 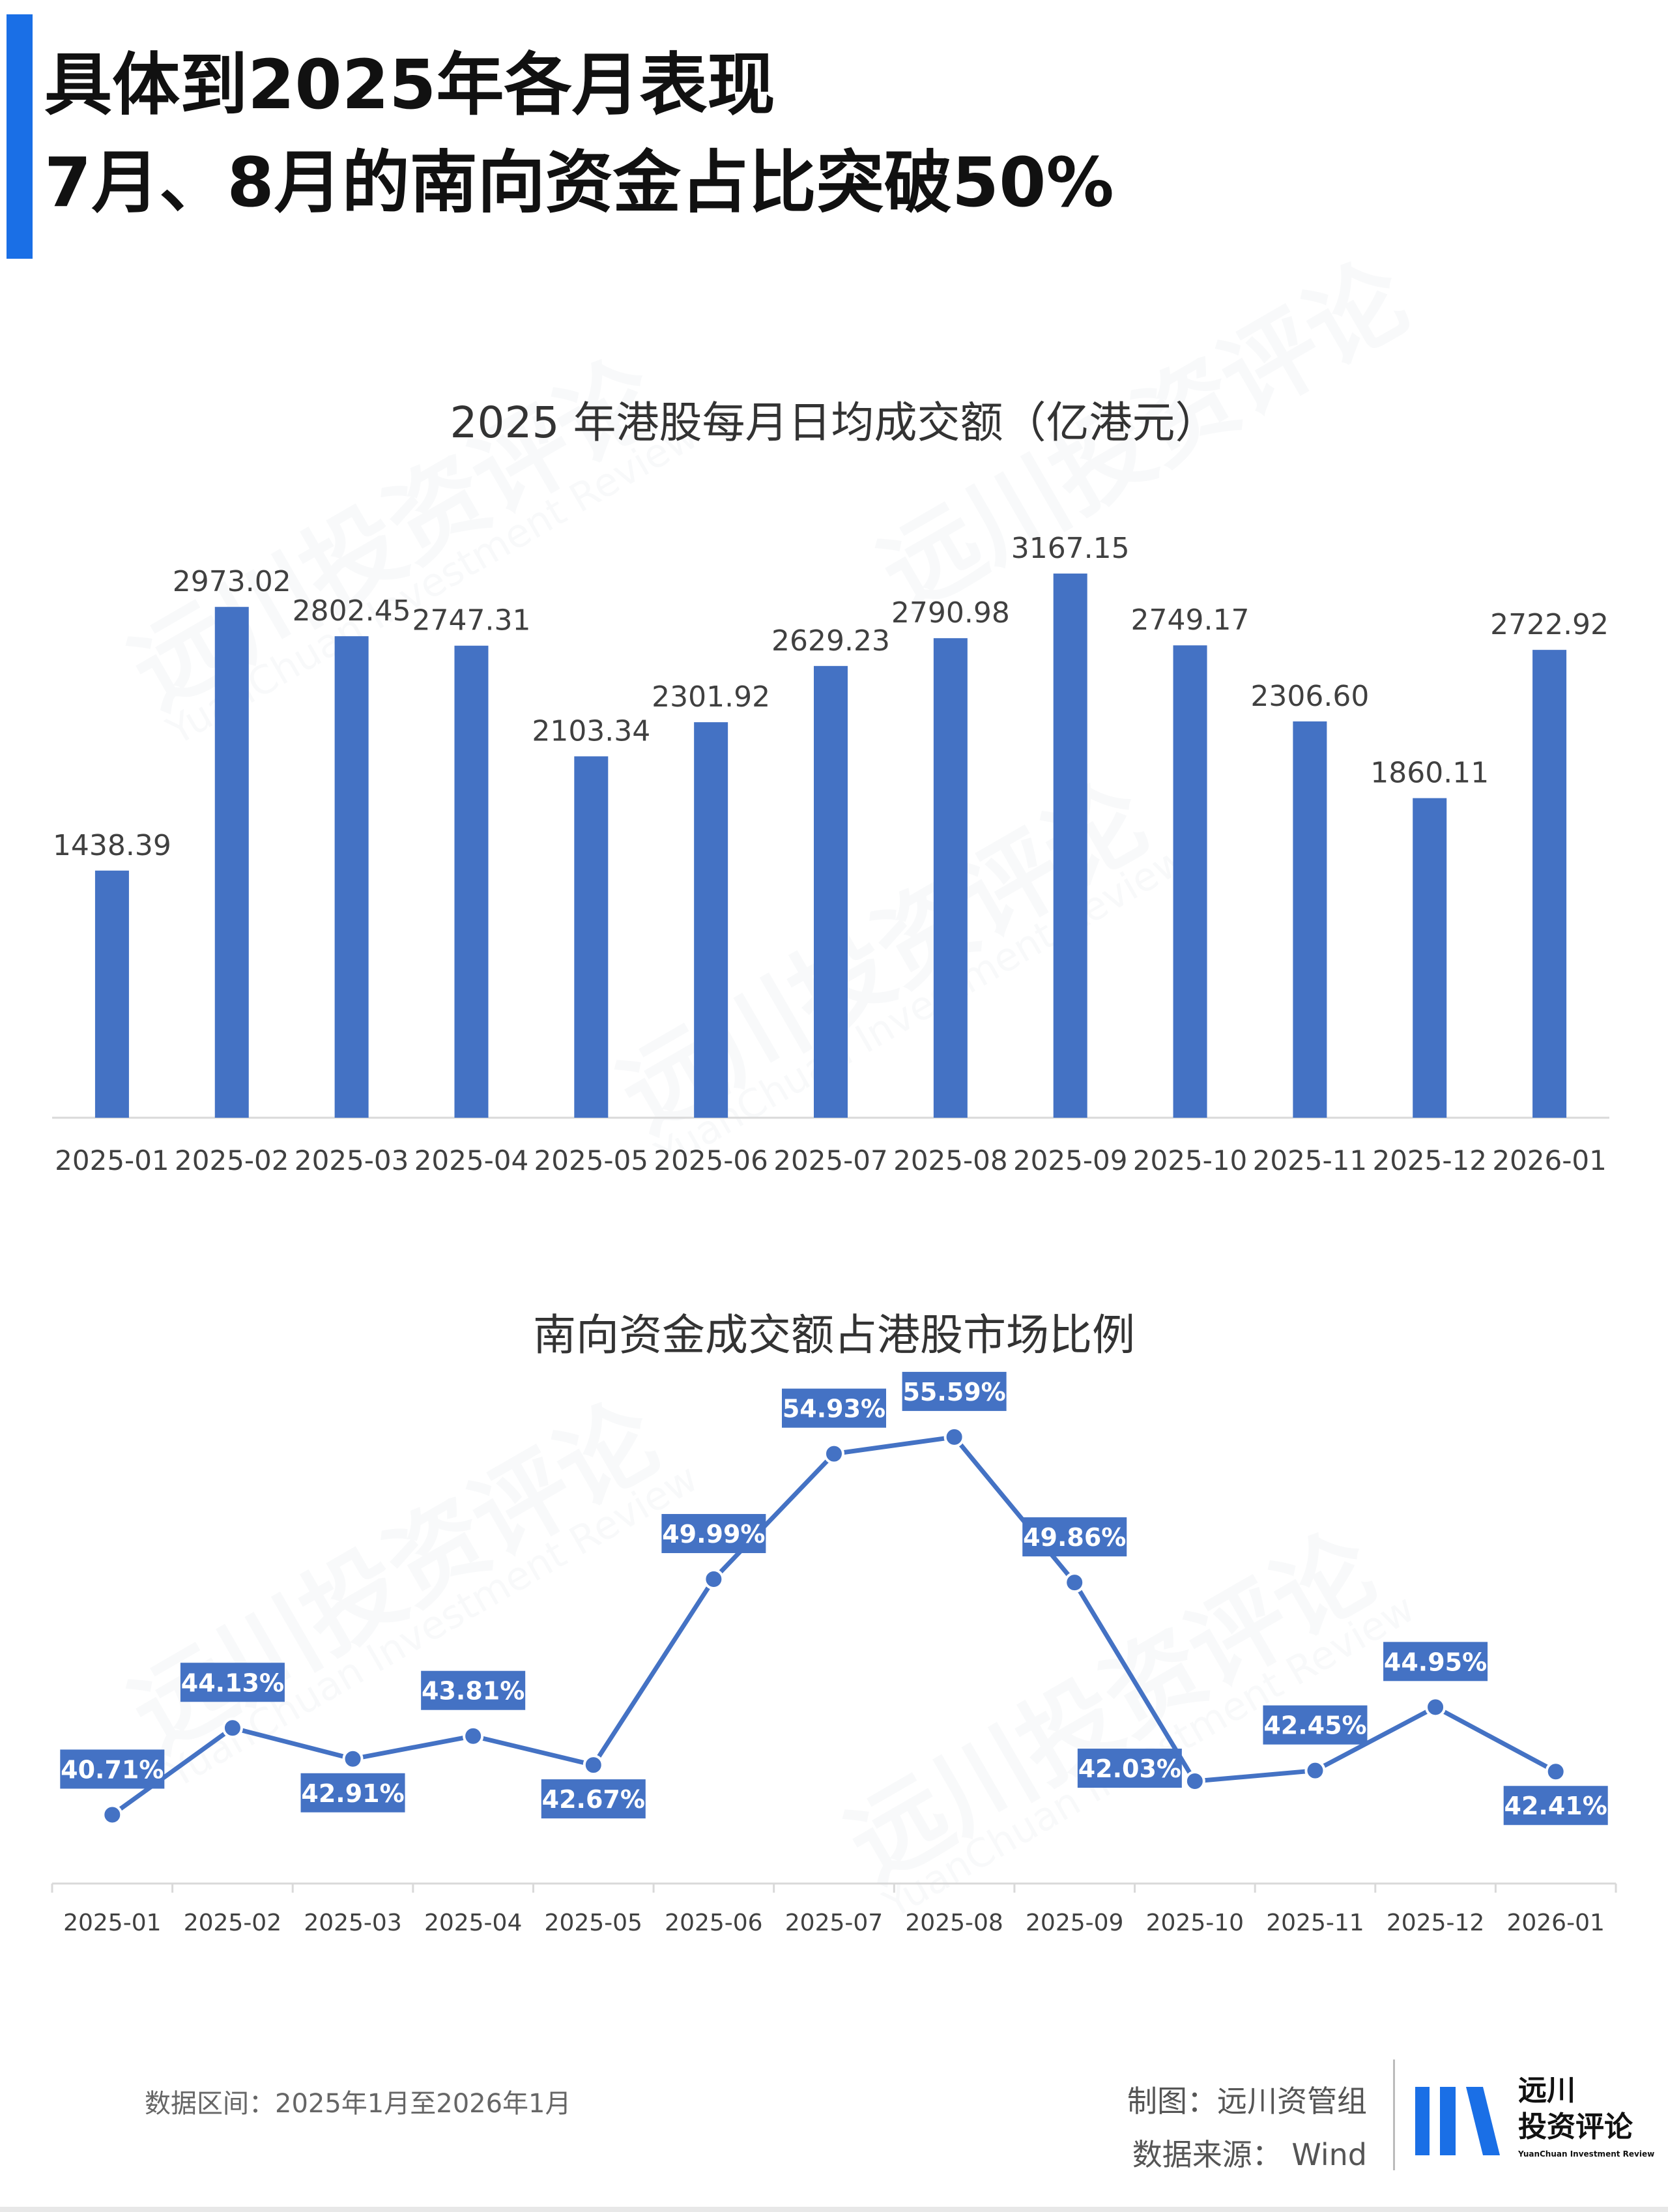 I want to click on logo-divider, so click(x=1394, y=2114).